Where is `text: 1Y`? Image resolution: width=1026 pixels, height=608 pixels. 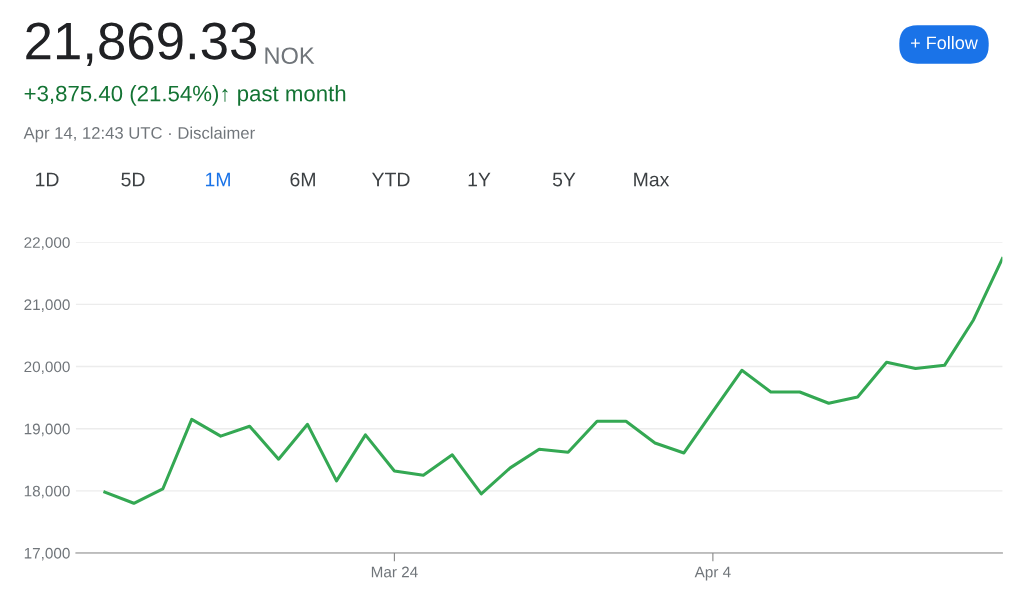
text: 1Y is located at coordinates (479, 179).